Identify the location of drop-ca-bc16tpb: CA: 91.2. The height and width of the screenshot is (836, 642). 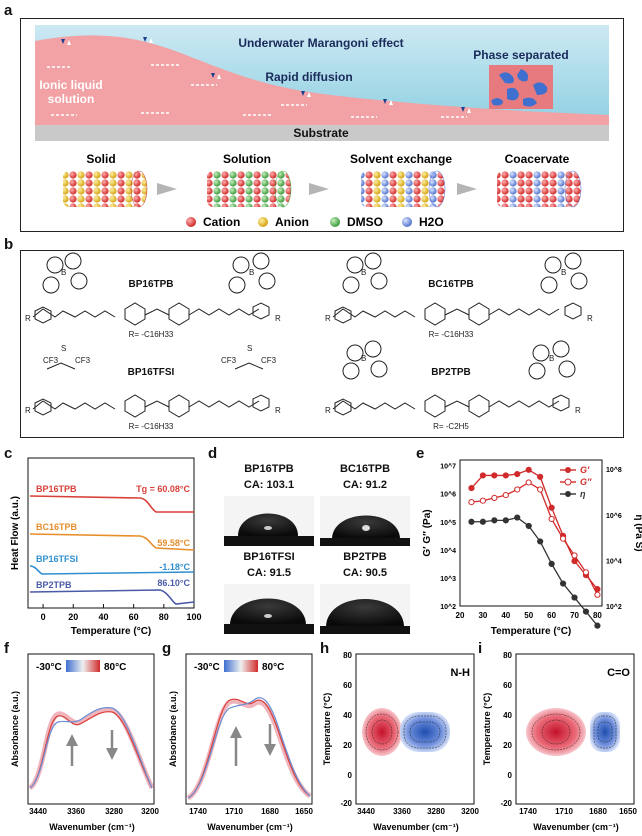
(365, 485).